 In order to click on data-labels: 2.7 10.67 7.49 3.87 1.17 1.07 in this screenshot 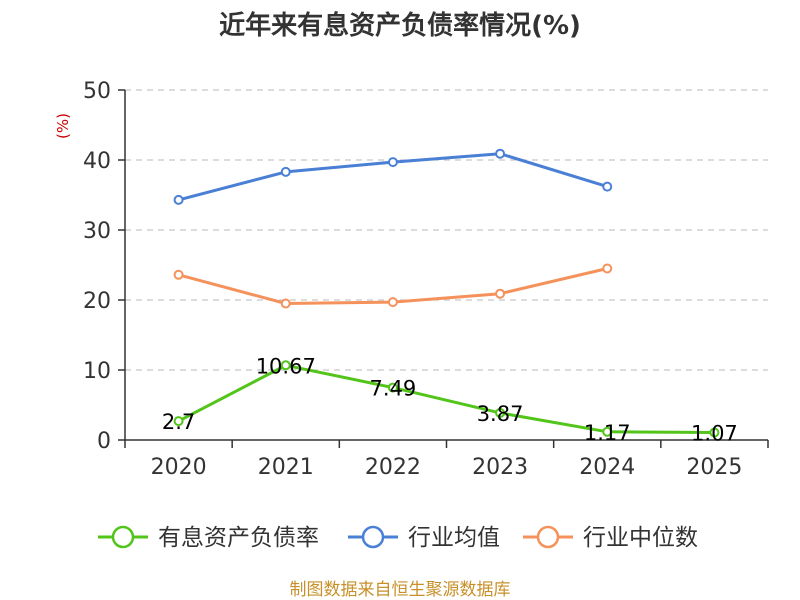, I will do `click(450, 399)`.